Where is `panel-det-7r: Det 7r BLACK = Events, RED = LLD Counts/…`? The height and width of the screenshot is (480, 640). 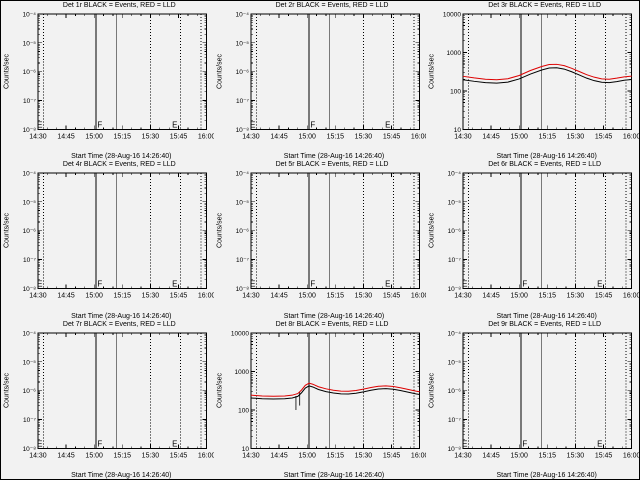 panel-det-7r: Det 7r BLACK = Events, RED = LLD Counts/… is located at coordinates (107, 399).